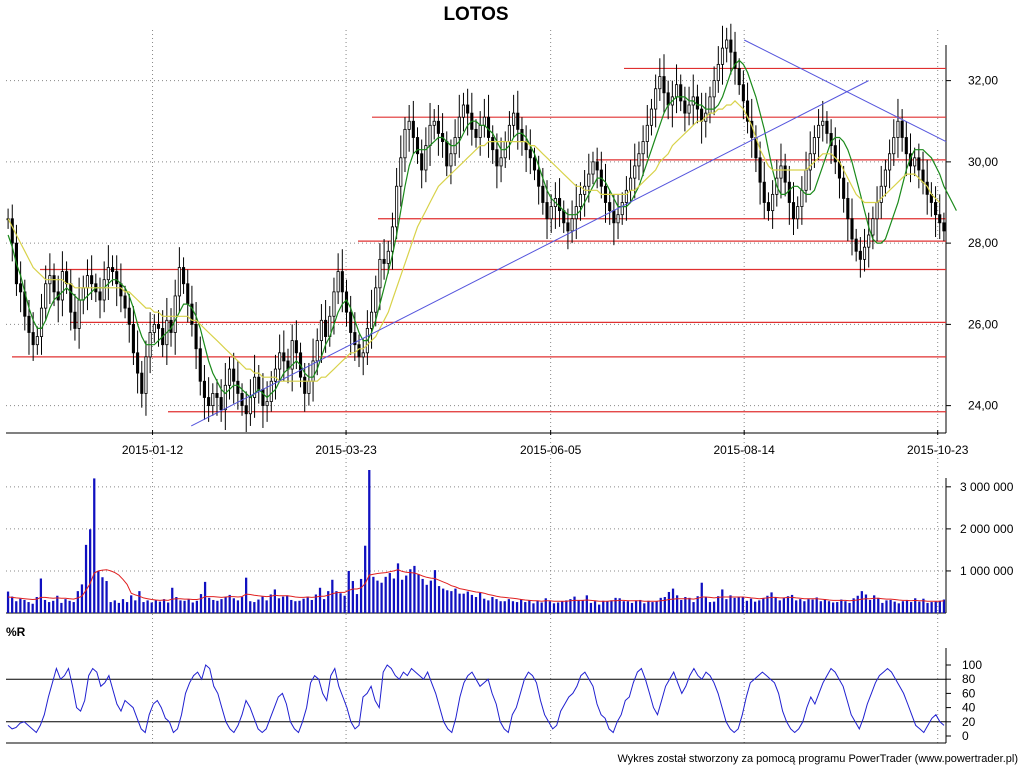 Image resolution: width=1024 pixels, height=773 pixels. What do you see at coordinates (476, 699) in the screenshot?
I see `williams-r-line` at bounding box center [476, 699].